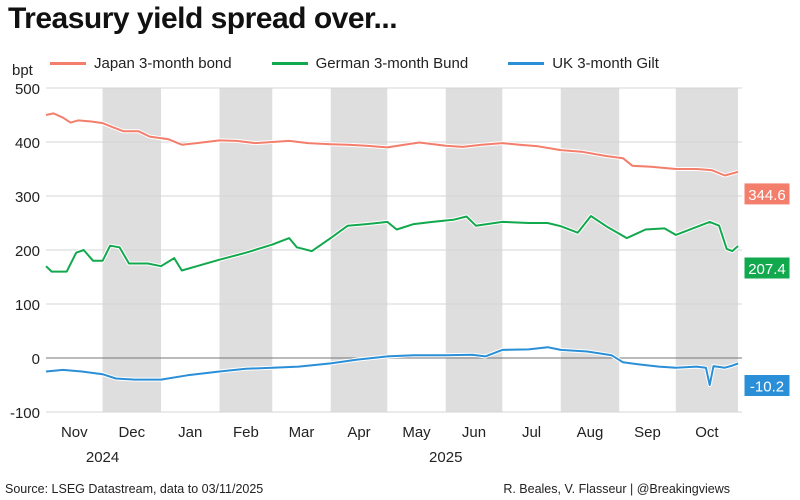 The image size is (800, 500). What do you see at coordinates (474, 432) in the screenshot?
I see `x-tick-label: Jun` at bounding box center [474, 432].